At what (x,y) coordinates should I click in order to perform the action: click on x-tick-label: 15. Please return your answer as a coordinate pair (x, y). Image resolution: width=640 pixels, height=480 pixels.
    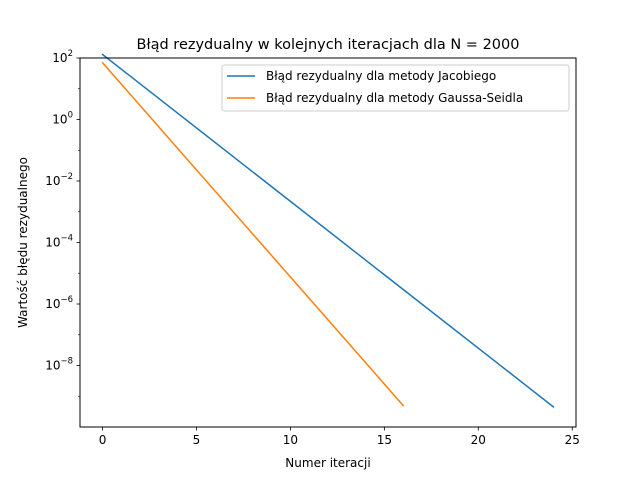
    Looking at the image, I should click on (384, 440).